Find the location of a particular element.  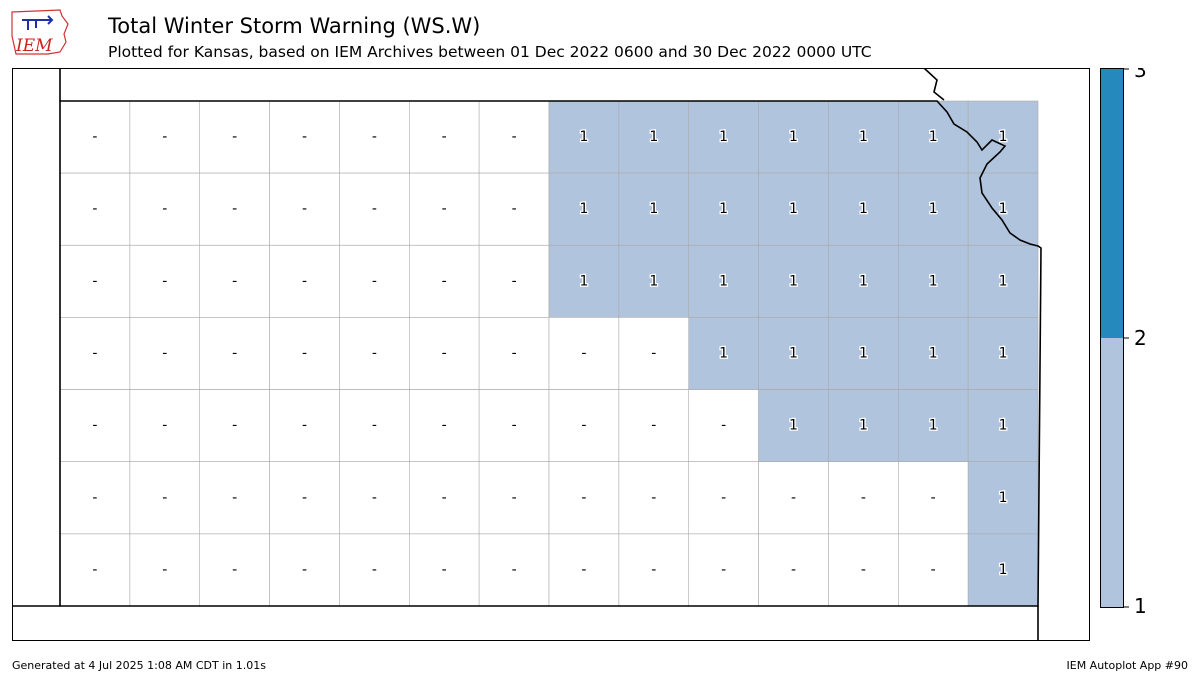

legend-frame is located at coordinates (1112, 338).